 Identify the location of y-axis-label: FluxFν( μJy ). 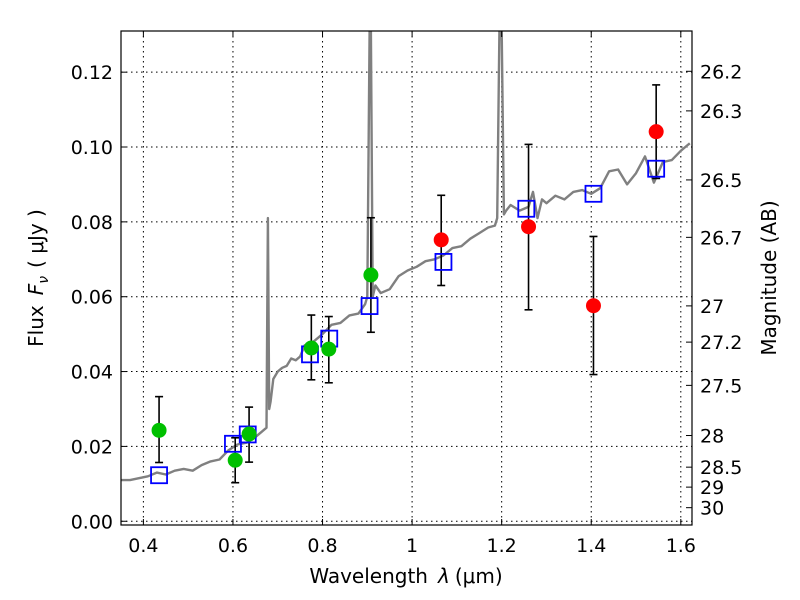
(38, 278).